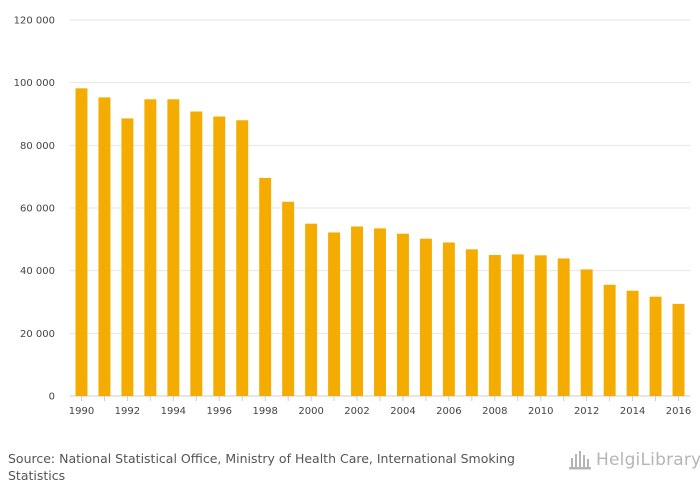 The image size is (700, 500). What do you see at coordinates (356, 411) in the screenshot?
I see `x-tick-label: 2002` at bounding box center [356, 411].